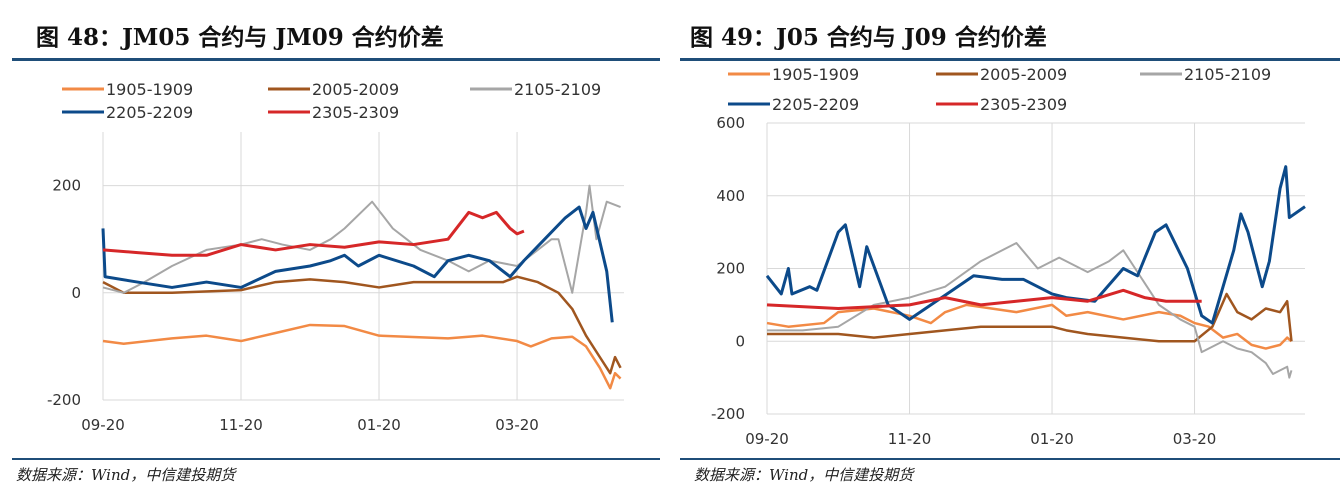  I want to click on chart-title: 图 49：J05 合约与 J09 合约价差, so click(868, 37).